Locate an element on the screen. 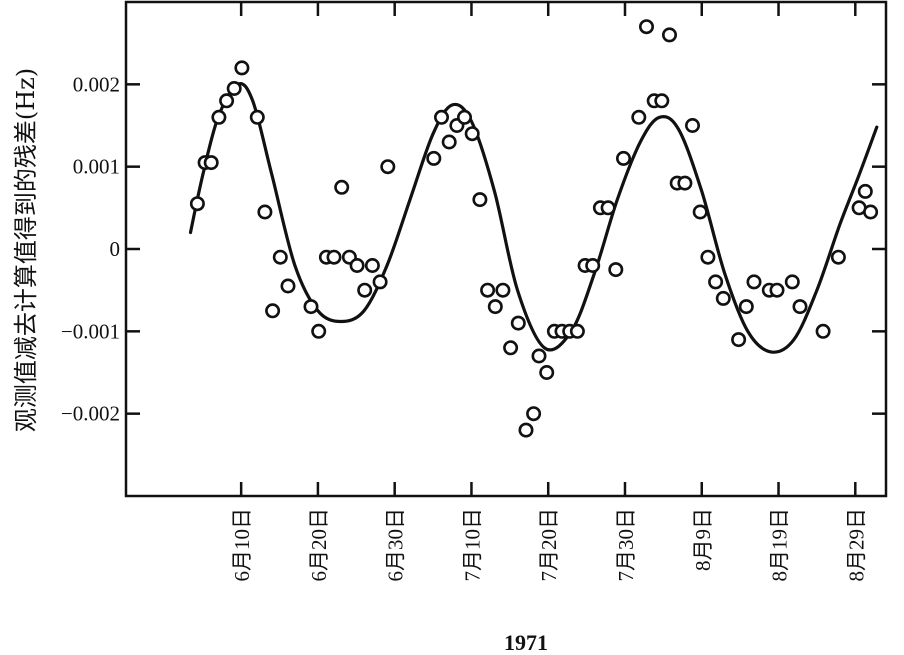 The height and width of the screenshot is (655, 904). x-tick-label: 7月30日 is located at coordinates (626, 545).